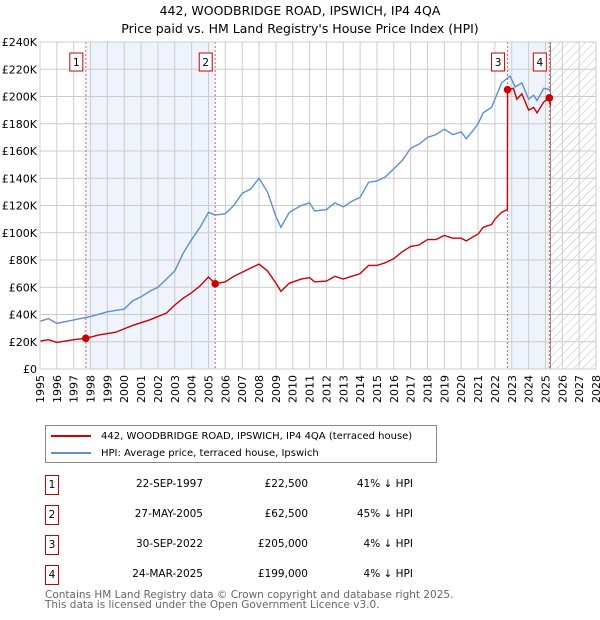 Image resolution: width=600 pixels, height=620 pixels. I want to click on sale-hpi-diff: 45% ↓ HPI, so click(384, 514).